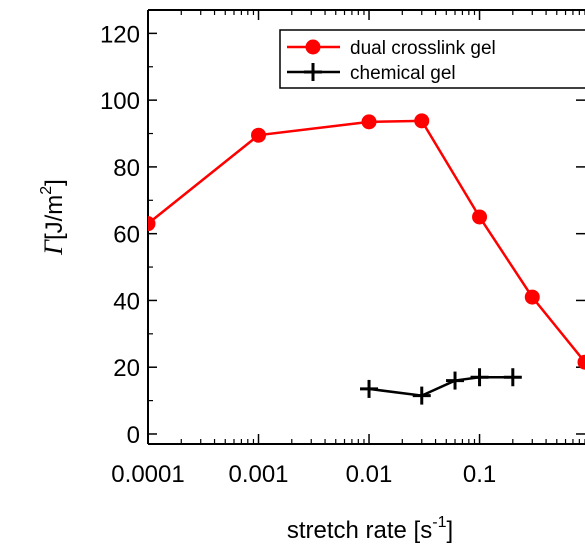 The width and height of the screenshot is (585, 553). What do you see at coordinates (120, 34) in the screenshot?
I see `y-tick-label: 120` at bounding box center [120, 34].